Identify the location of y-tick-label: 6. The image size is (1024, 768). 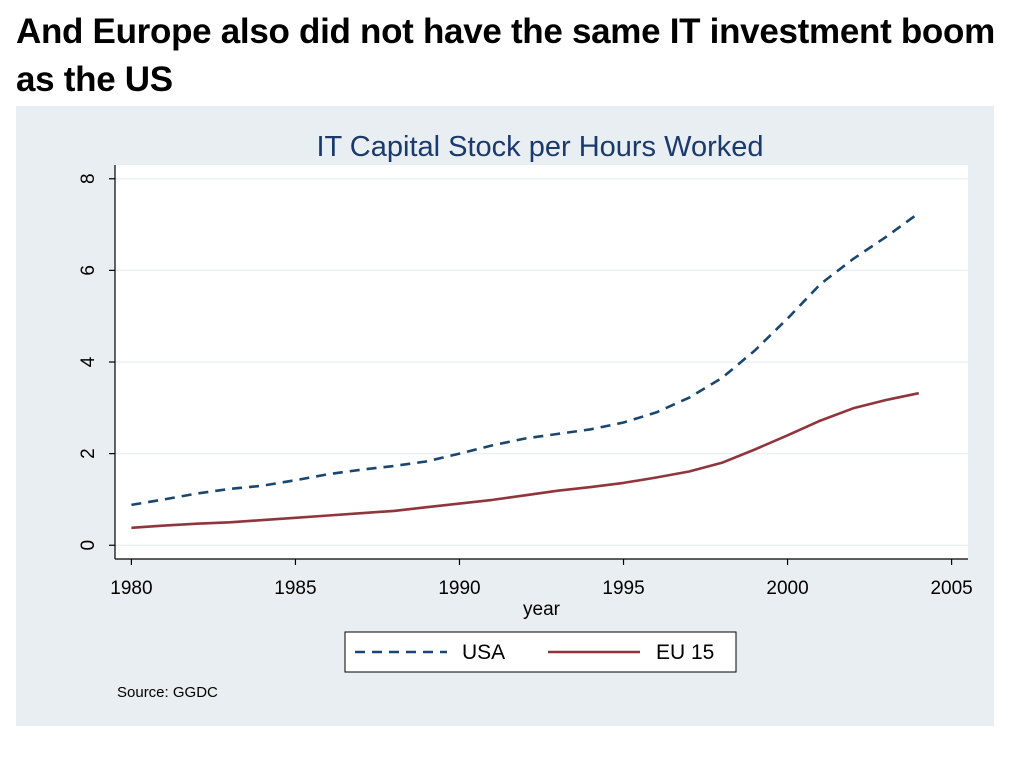
(88, 270).